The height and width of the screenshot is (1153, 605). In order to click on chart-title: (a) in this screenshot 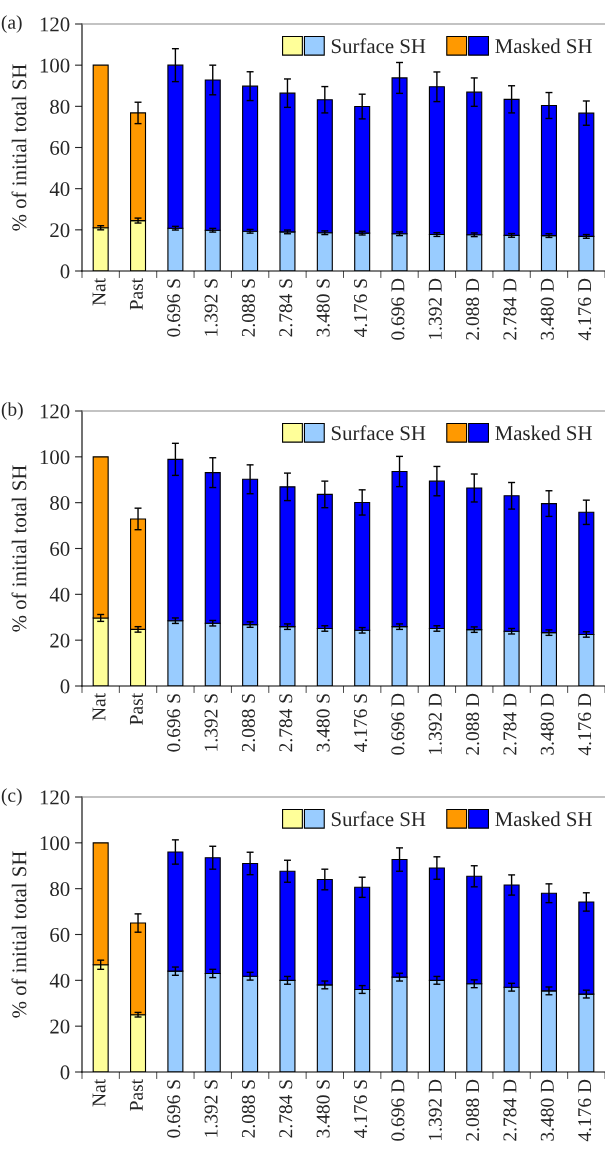, I will do `click(11, 24)`.